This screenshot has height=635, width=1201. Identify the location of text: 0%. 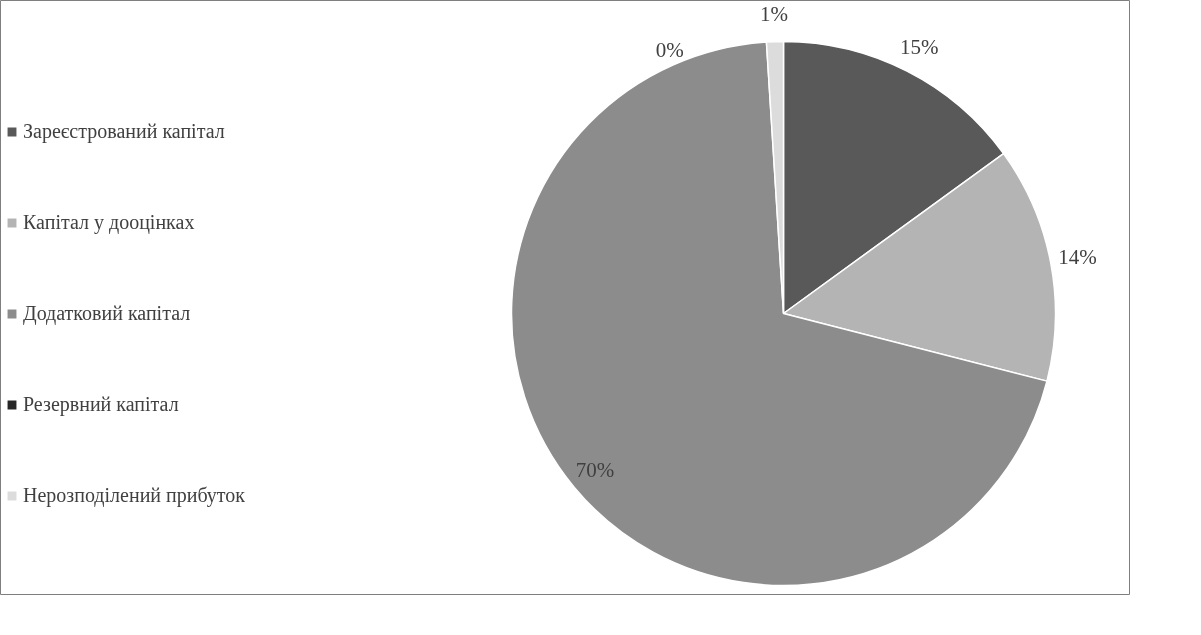
(669, 49).